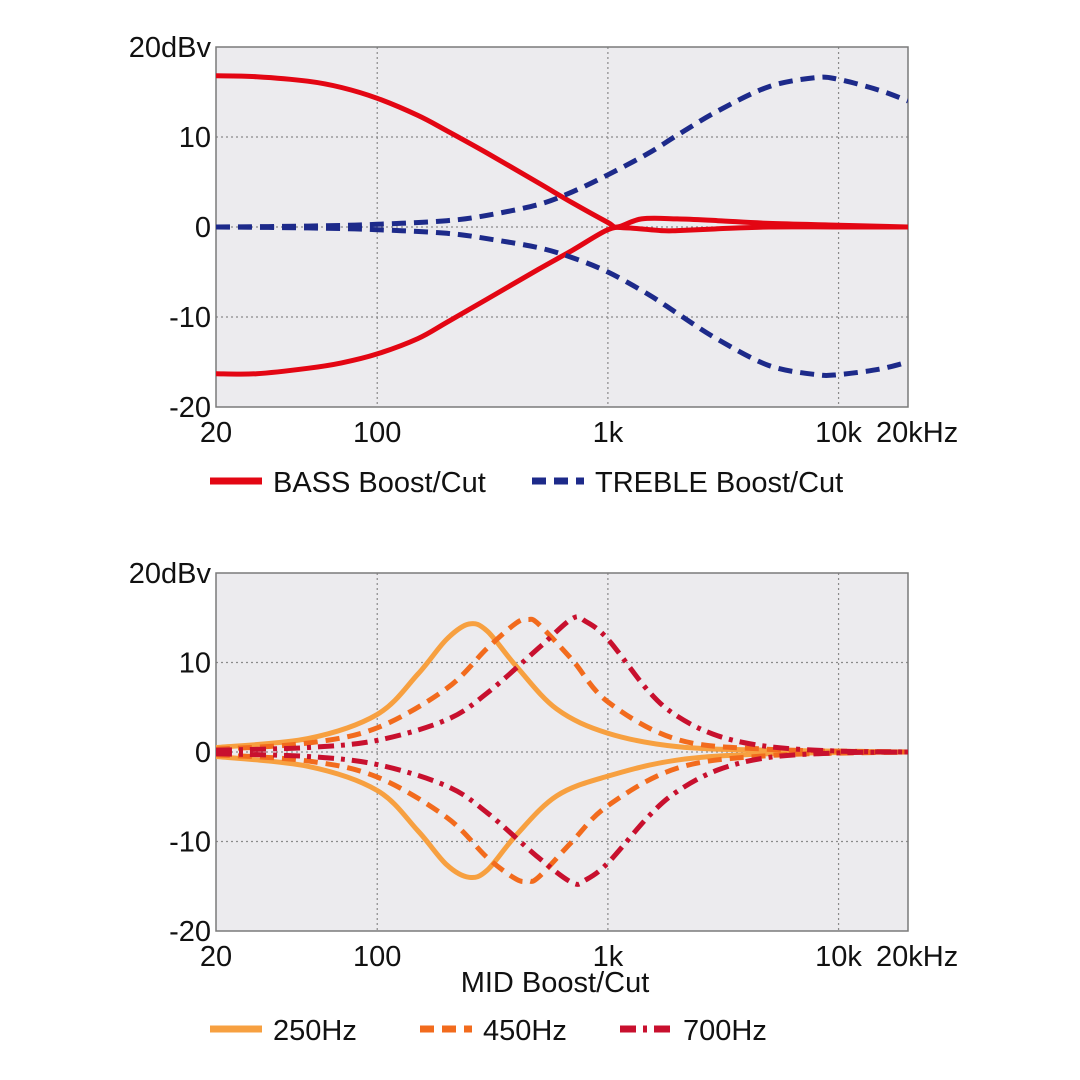 The height and width of the screenshot is (1080, 1080). What do you see at coordinates (315, 1031) in the screenshot?
I see `legend-label: 250Hz` at bounding box center [315, 1031].